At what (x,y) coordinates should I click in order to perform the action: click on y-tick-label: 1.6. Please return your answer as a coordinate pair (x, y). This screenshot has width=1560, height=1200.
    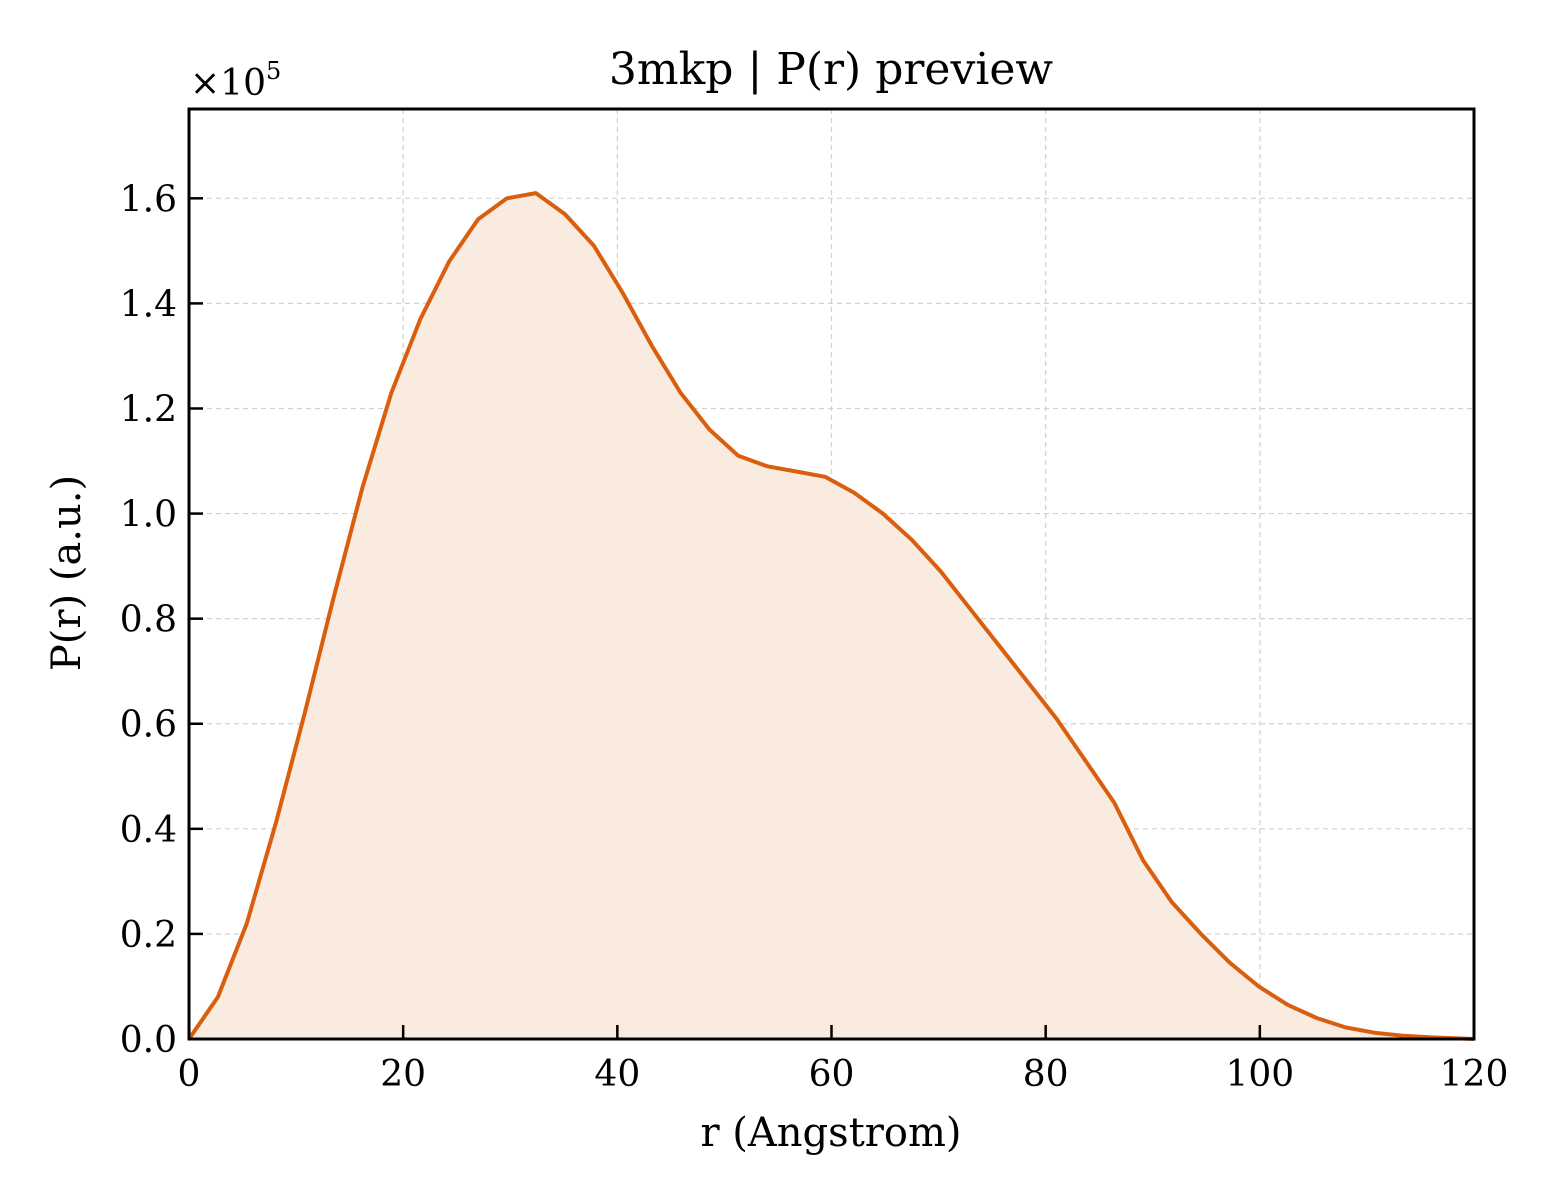
    Looking at the image, I should click on (148, 199).